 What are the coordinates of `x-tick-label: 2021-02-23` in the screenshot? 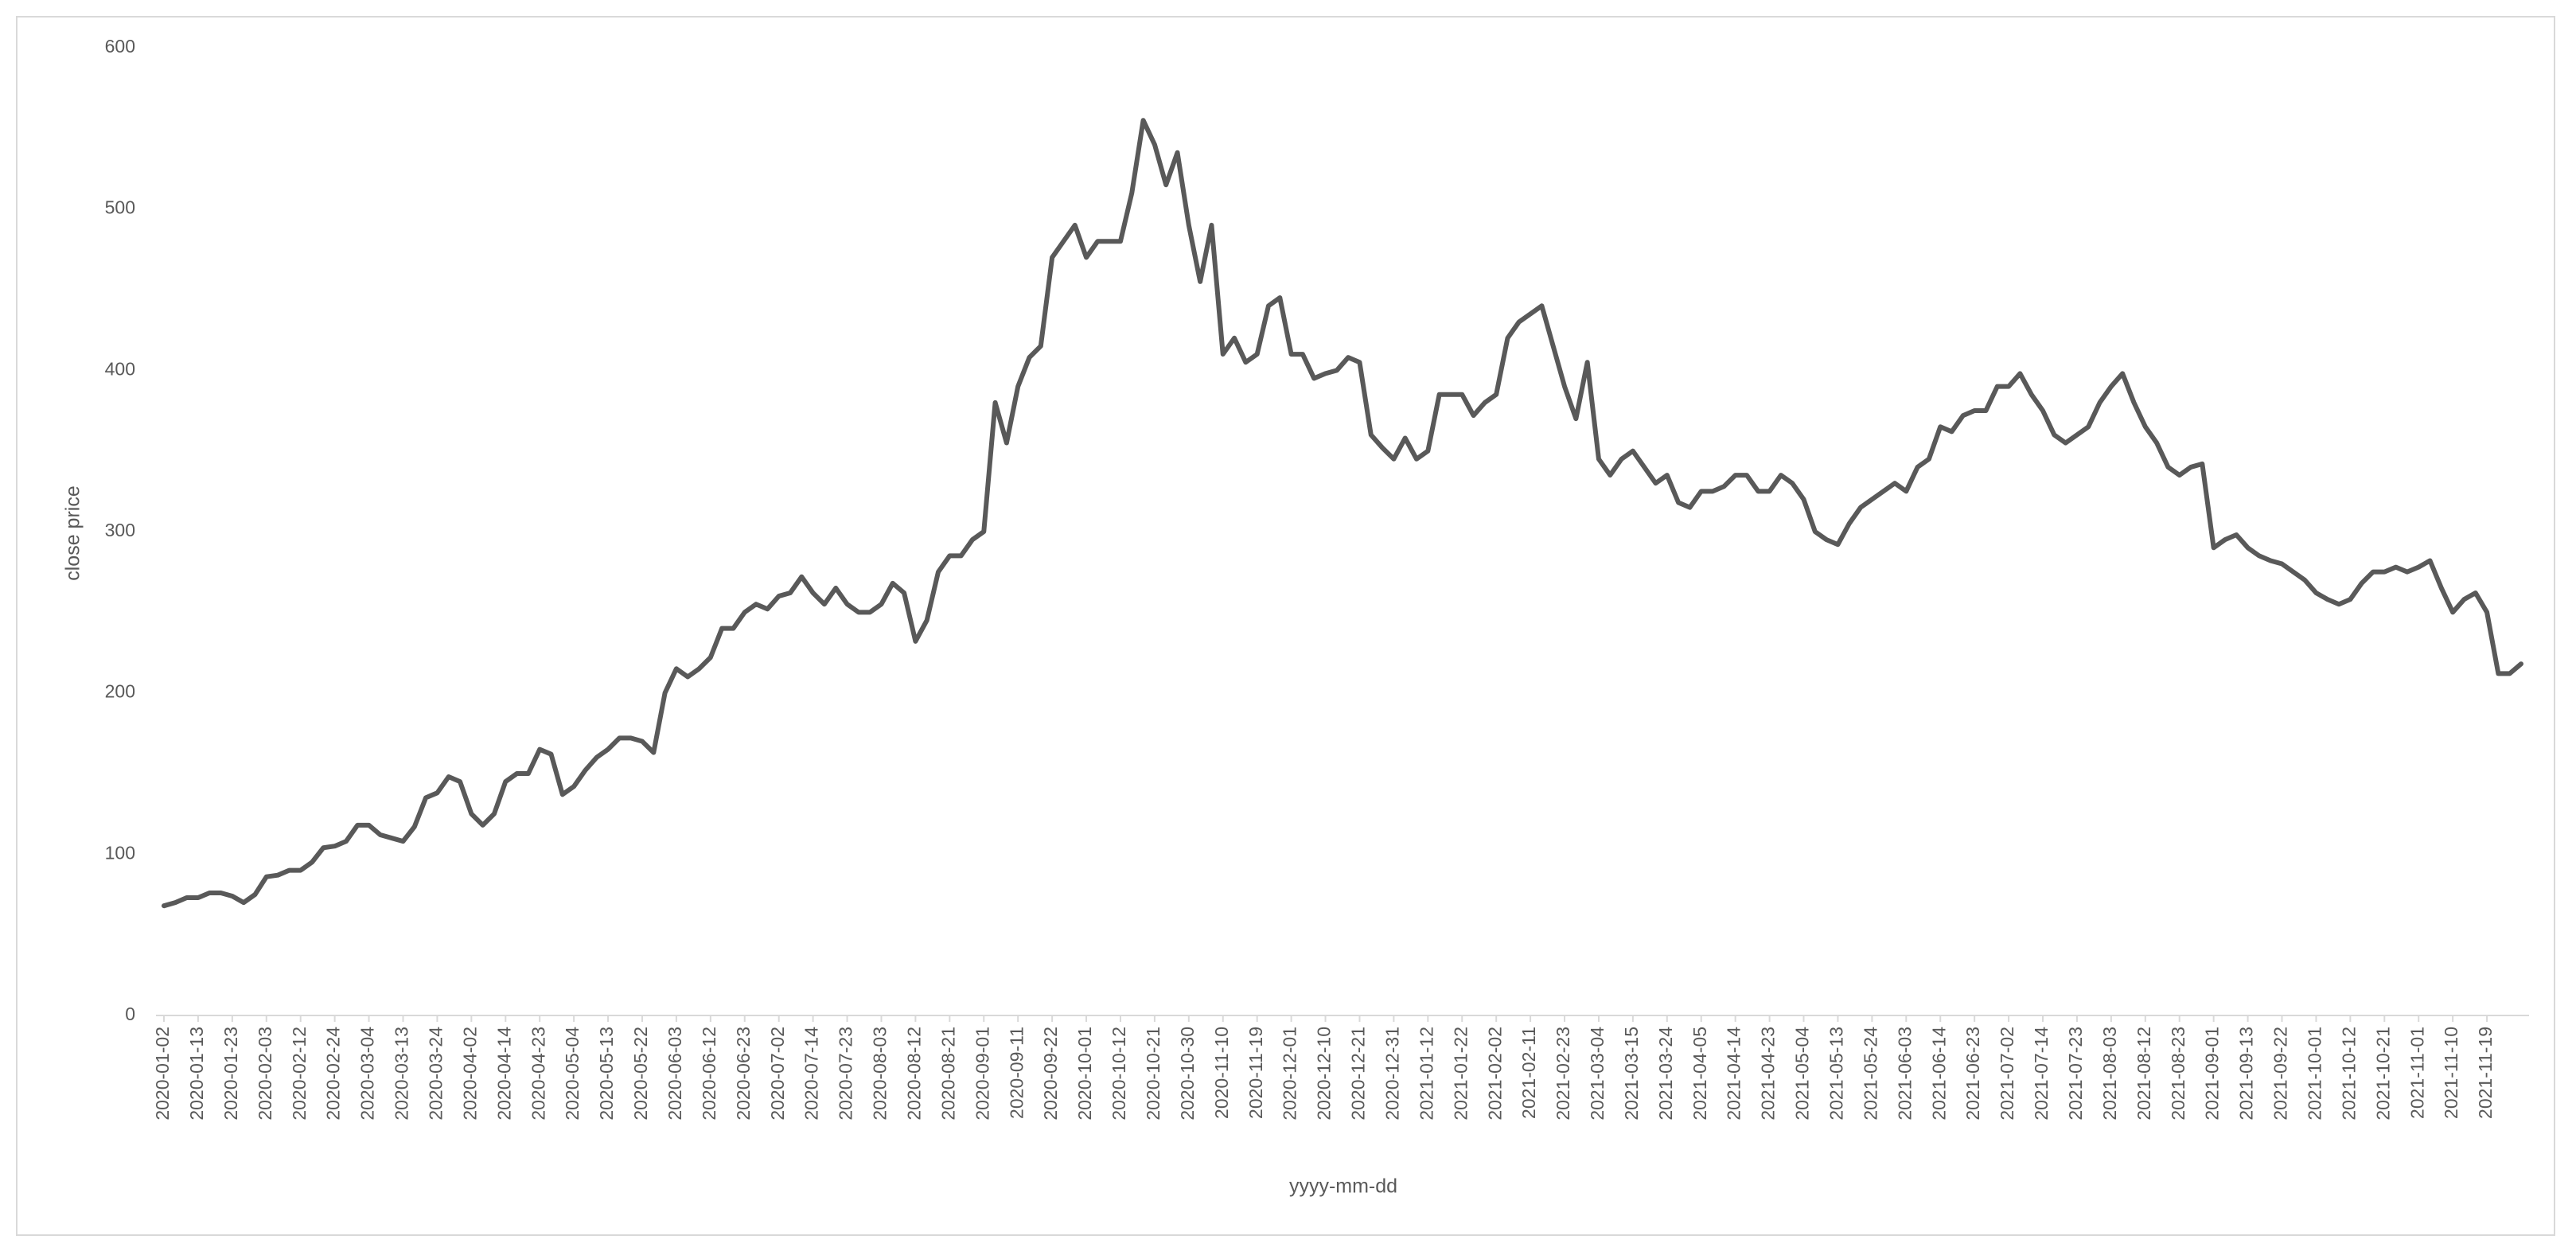 It's located at (1563, 1074).